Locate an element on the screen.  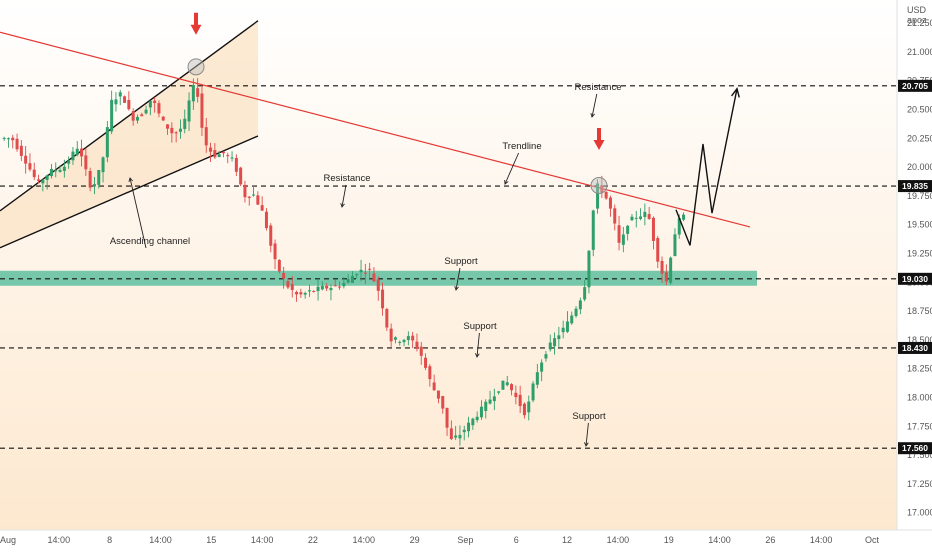
time-tick-label: 26 is located at coordinates (770, 540).